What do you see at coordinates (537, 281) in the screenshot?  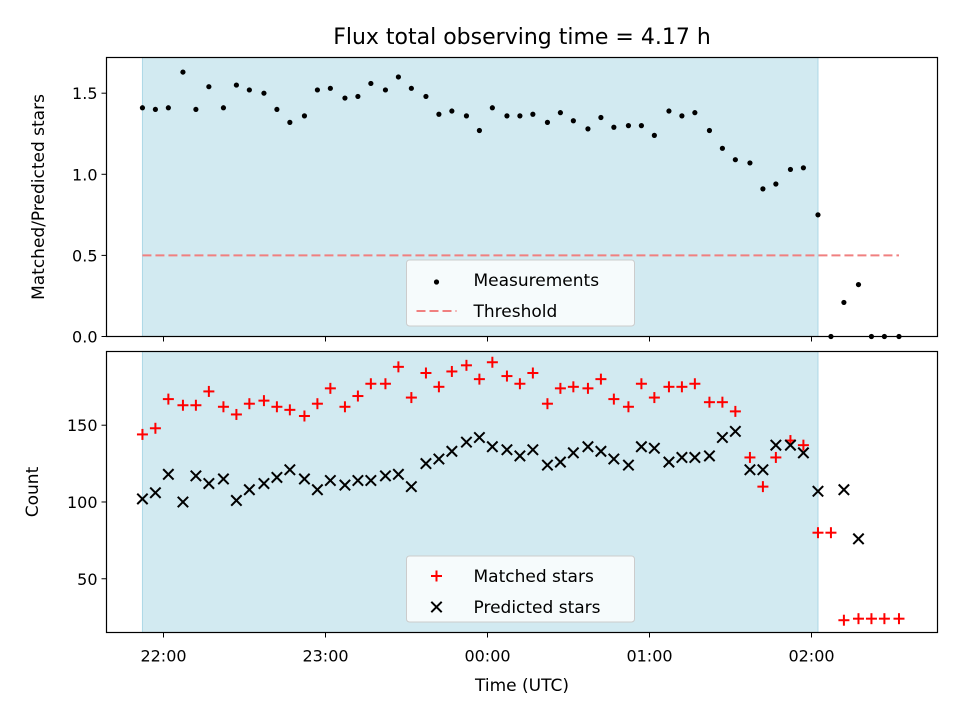 I see `legend-label-measurements: Measurements` at bounding box center [537, 281].